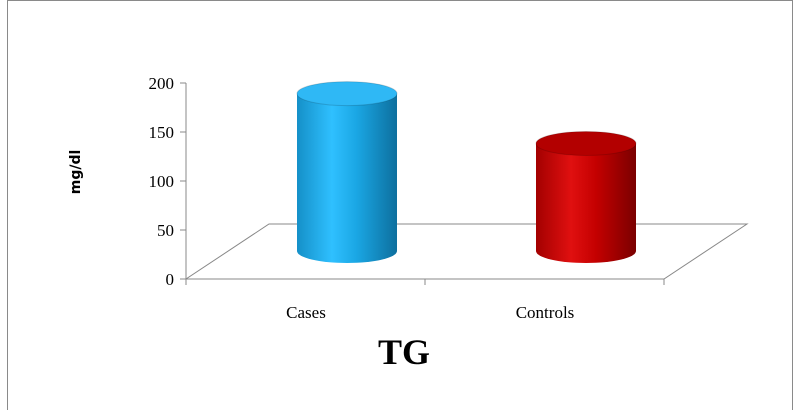 The width and height of the screenshot is (796, 413). I want to click on y-tick-label: 50, so click(165, 230).